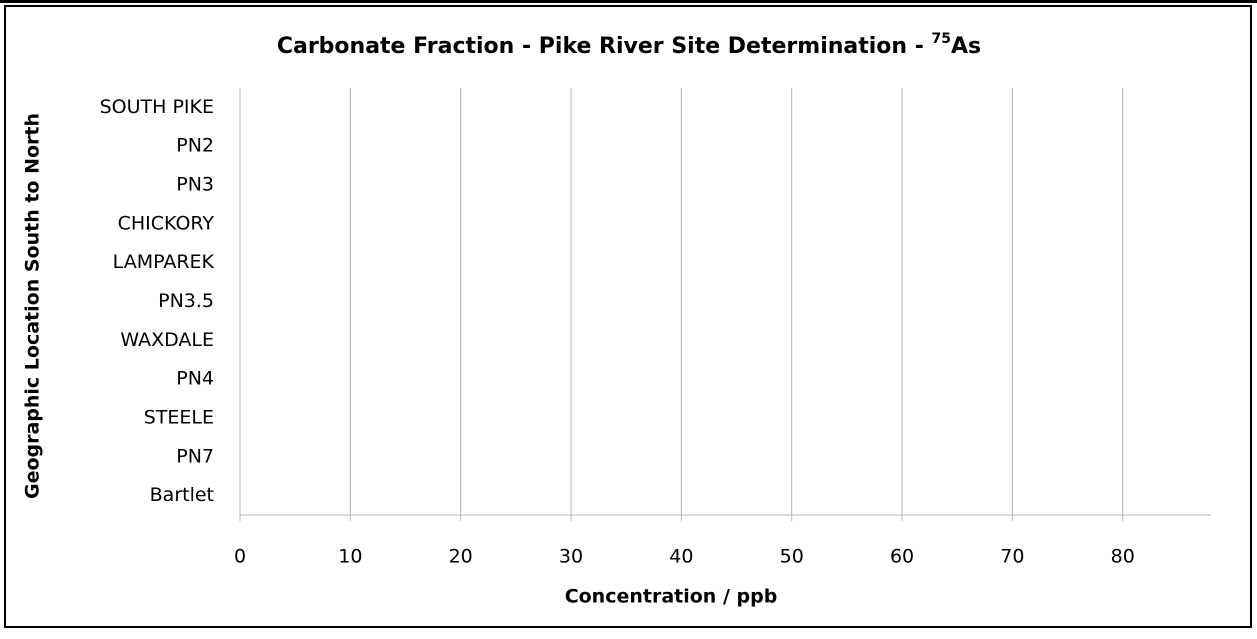 The image size is (1257, 639). I want to click on y-tick-label: PN4, so click(195, 379).